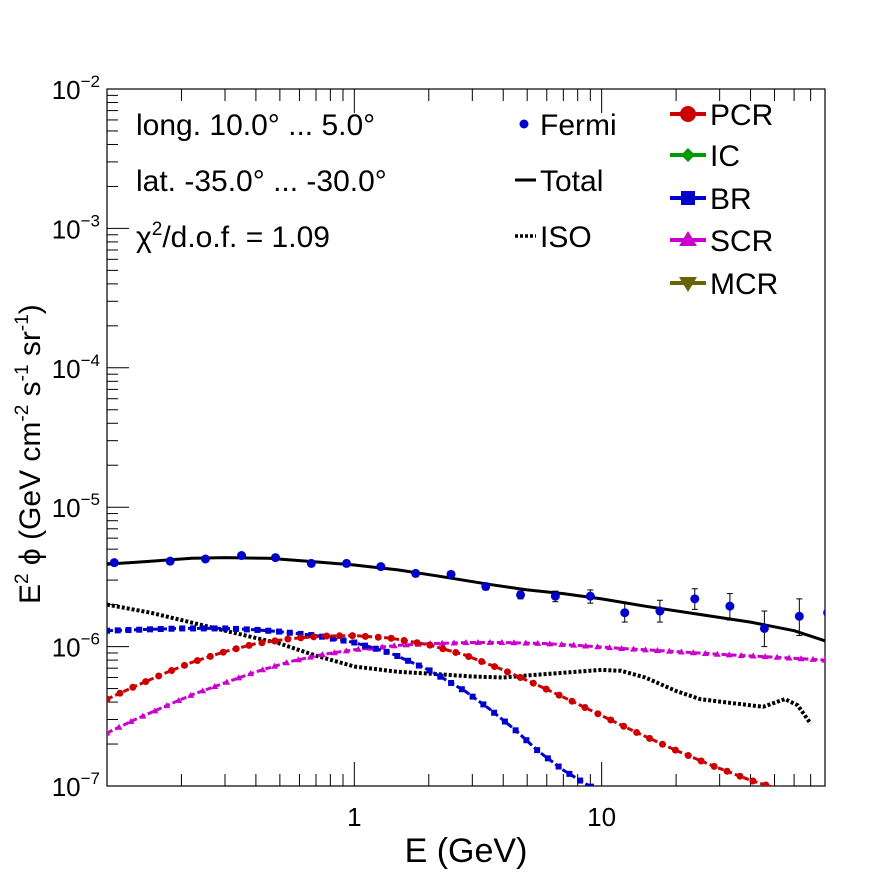  I want to click on y-tick-exponent: −3, so click(90, 220).